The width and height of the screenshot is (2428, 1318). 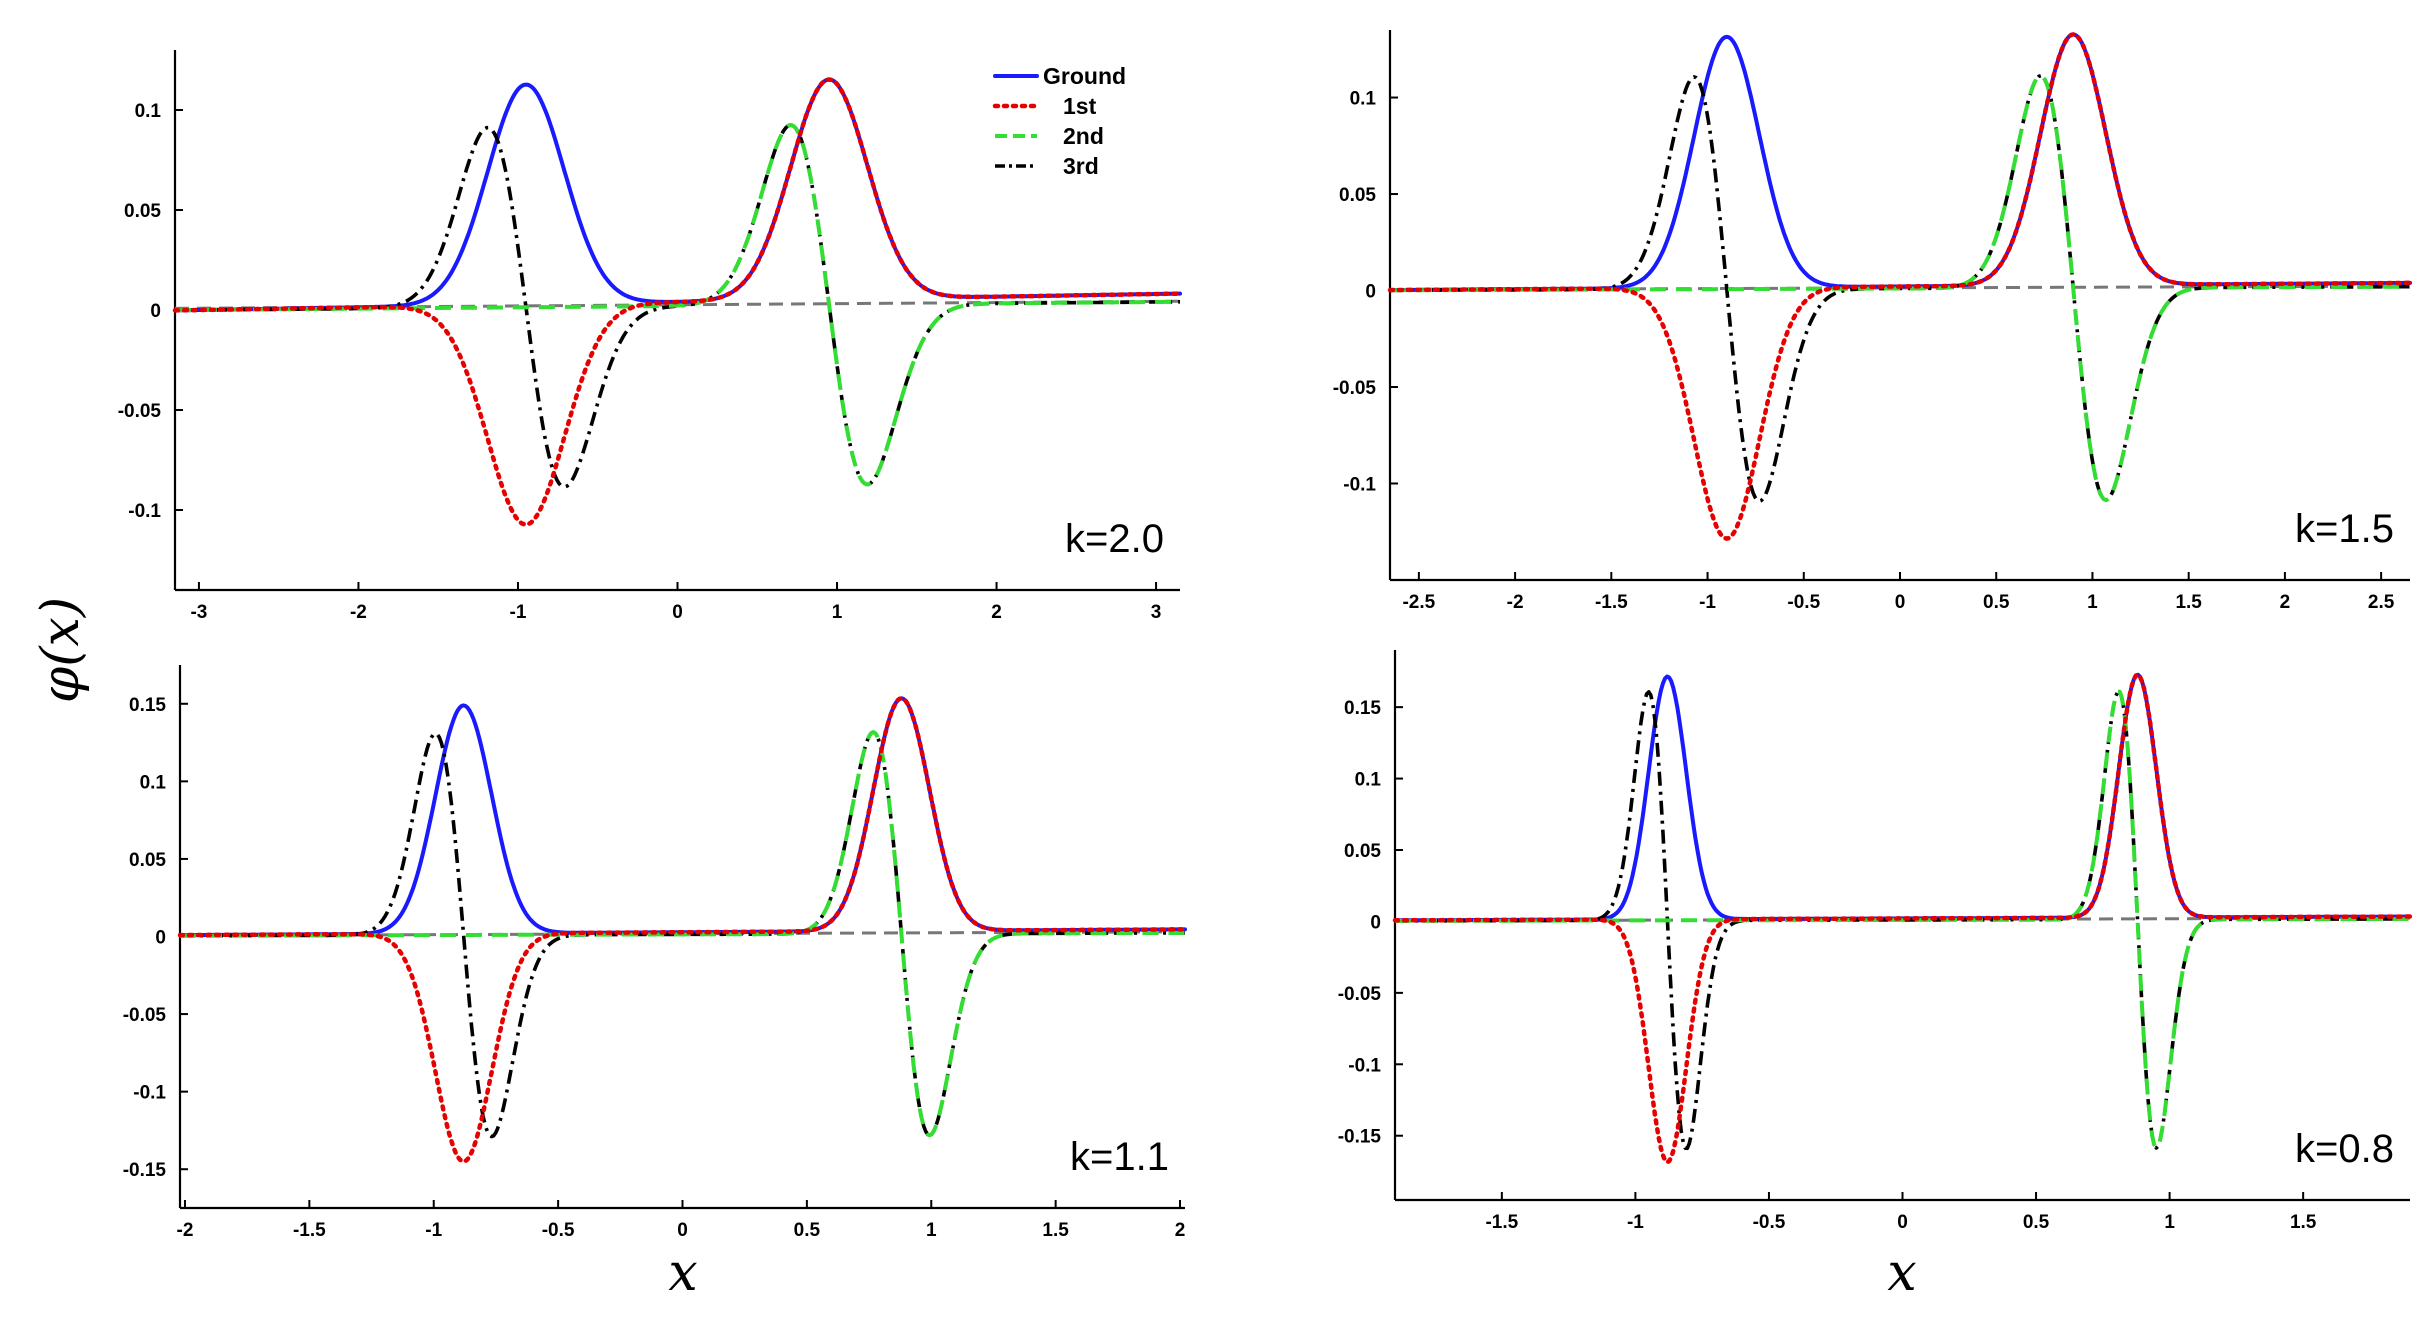 What do you see at coordinates (1156, 612) in the screenshot?
I see `x-tick-label: 3` at bounding box center [1156, 612].